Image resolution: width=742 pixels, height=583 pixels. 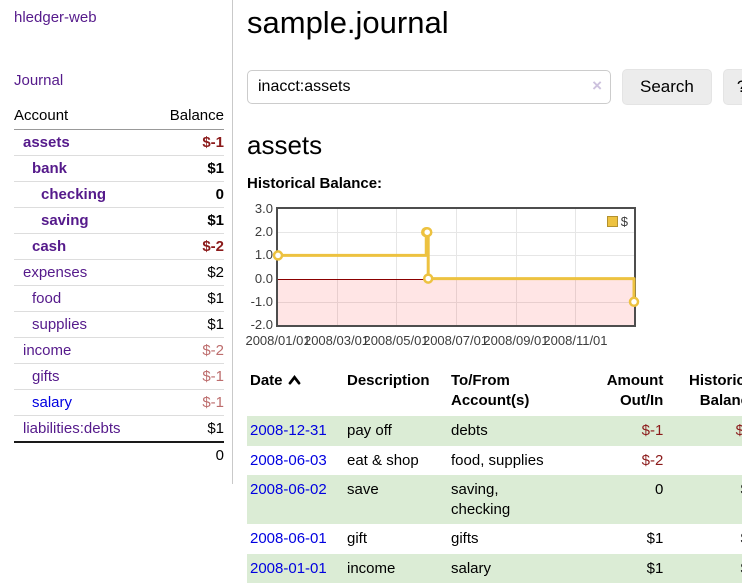 I want to click on y-axis-tick-label: -1.0, so click(x=260, y=301).